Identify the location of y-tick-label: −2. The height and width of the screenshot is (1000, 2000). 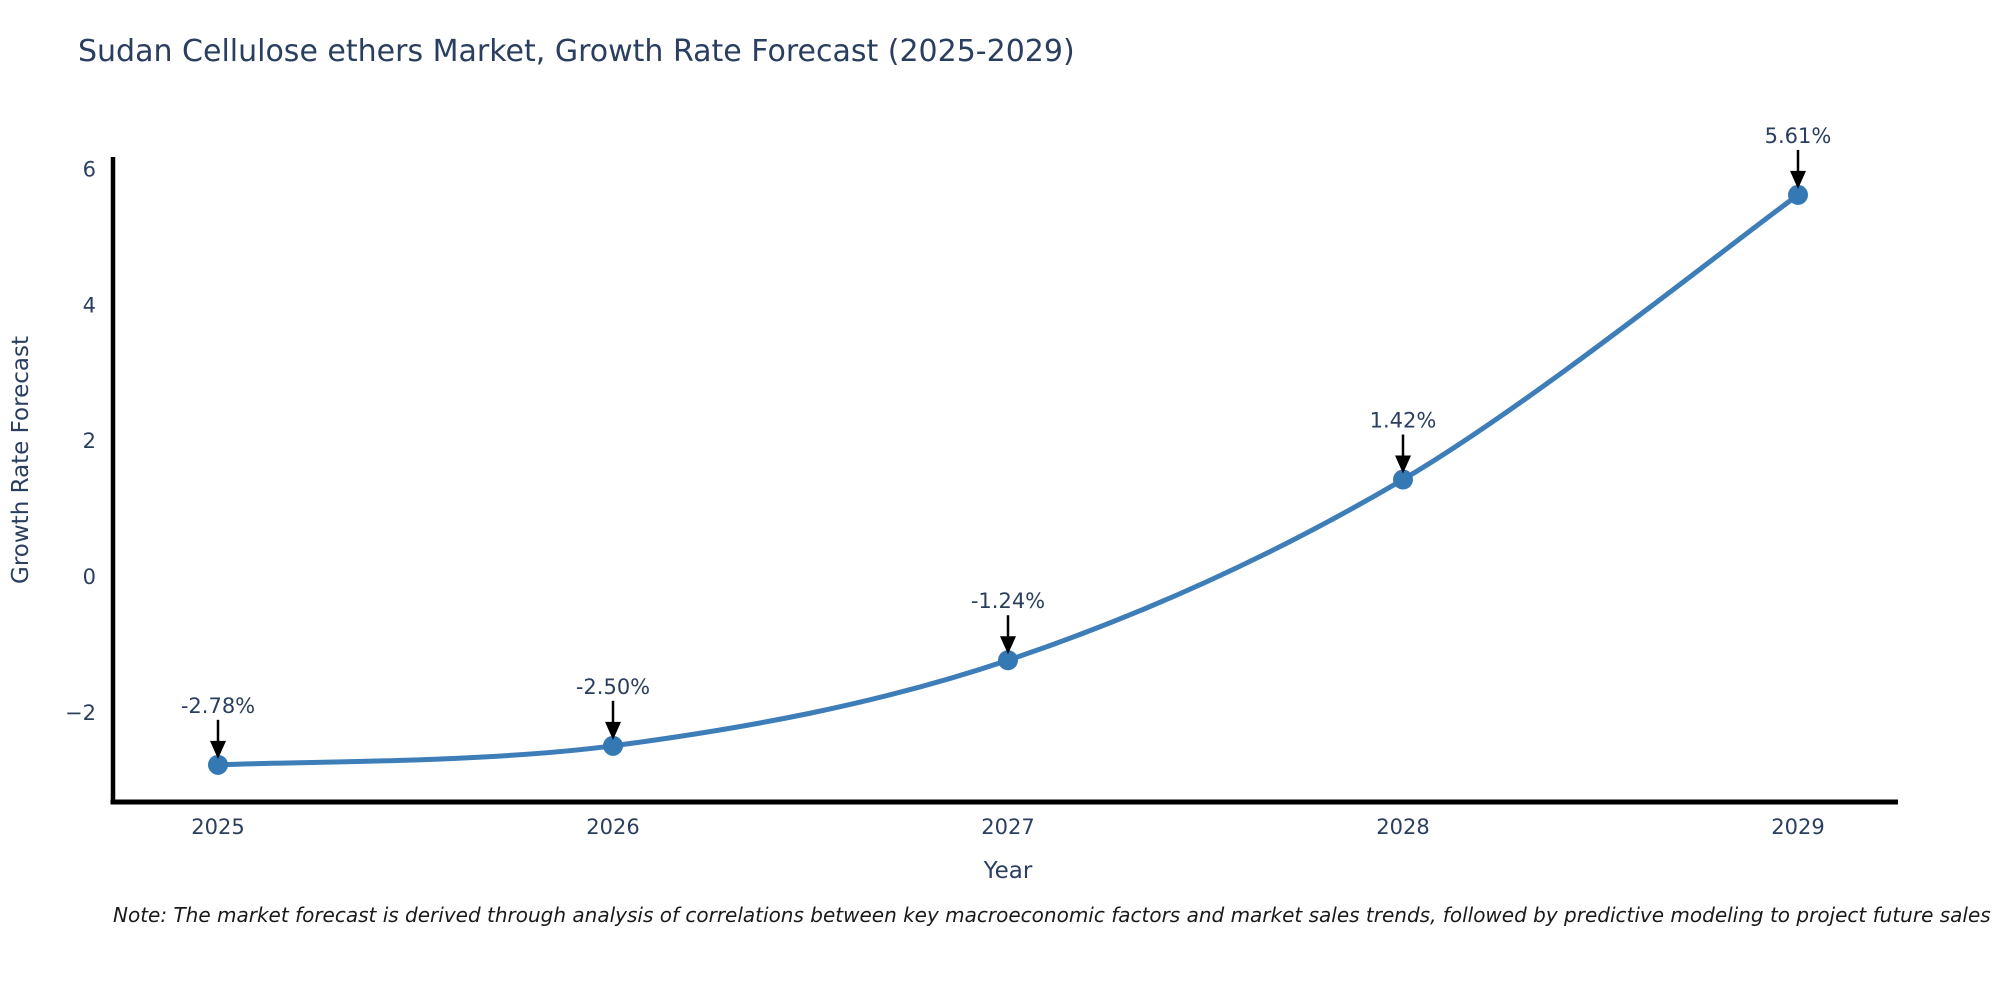
(80, 713).